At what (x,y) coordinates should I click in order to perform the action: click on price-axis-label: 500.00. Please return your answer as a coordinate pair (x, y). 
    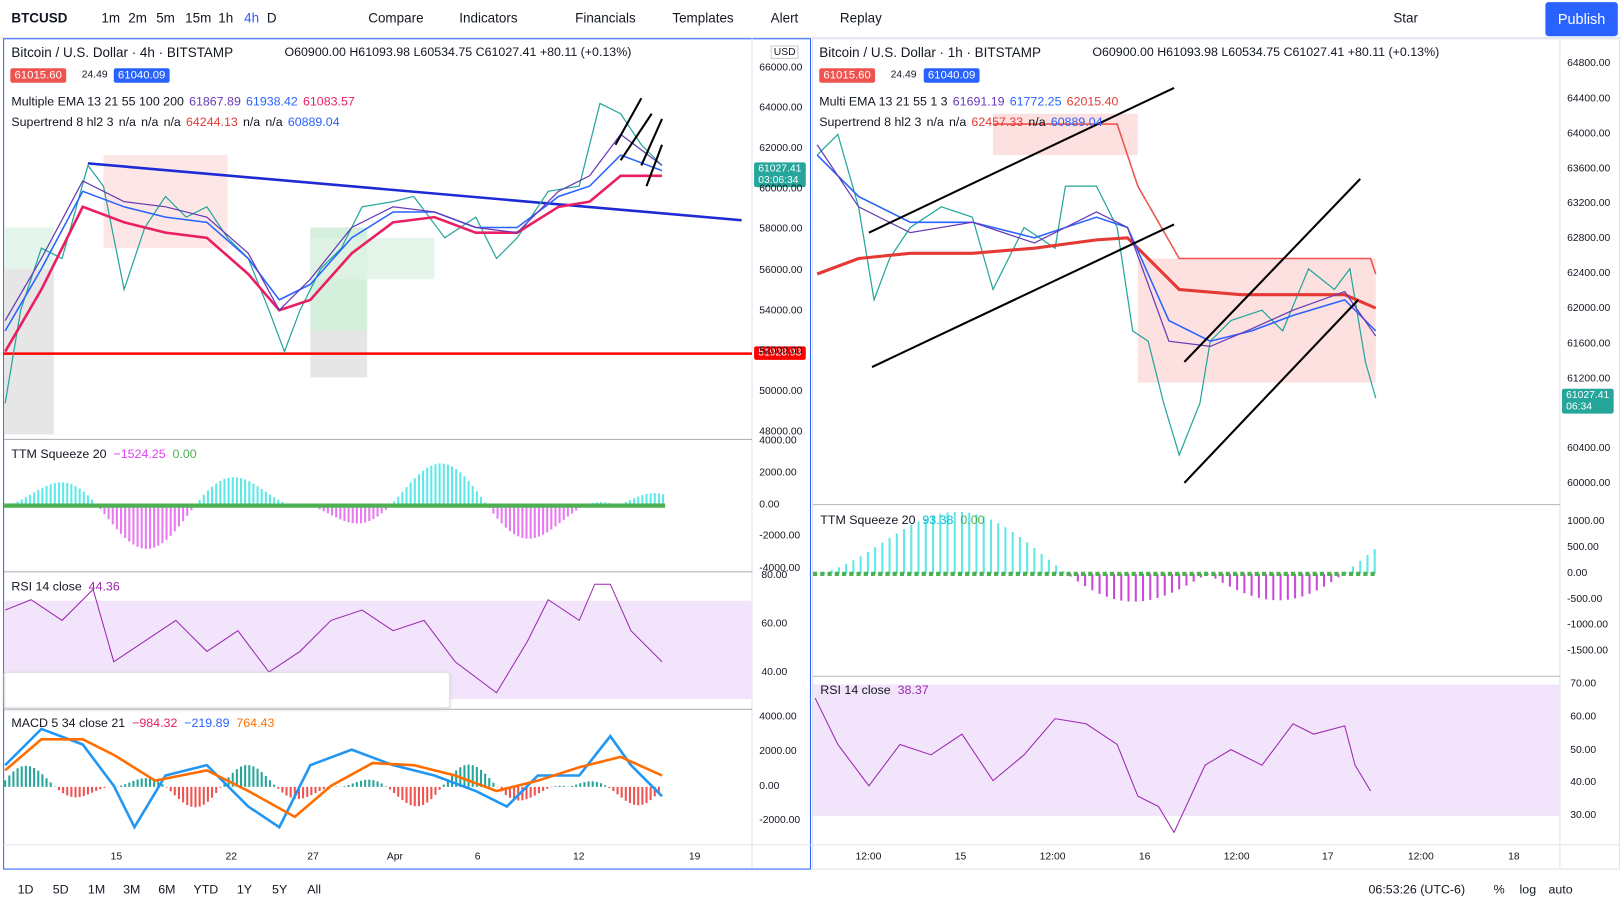
    Looking at the image, I should click on (1583, 547).